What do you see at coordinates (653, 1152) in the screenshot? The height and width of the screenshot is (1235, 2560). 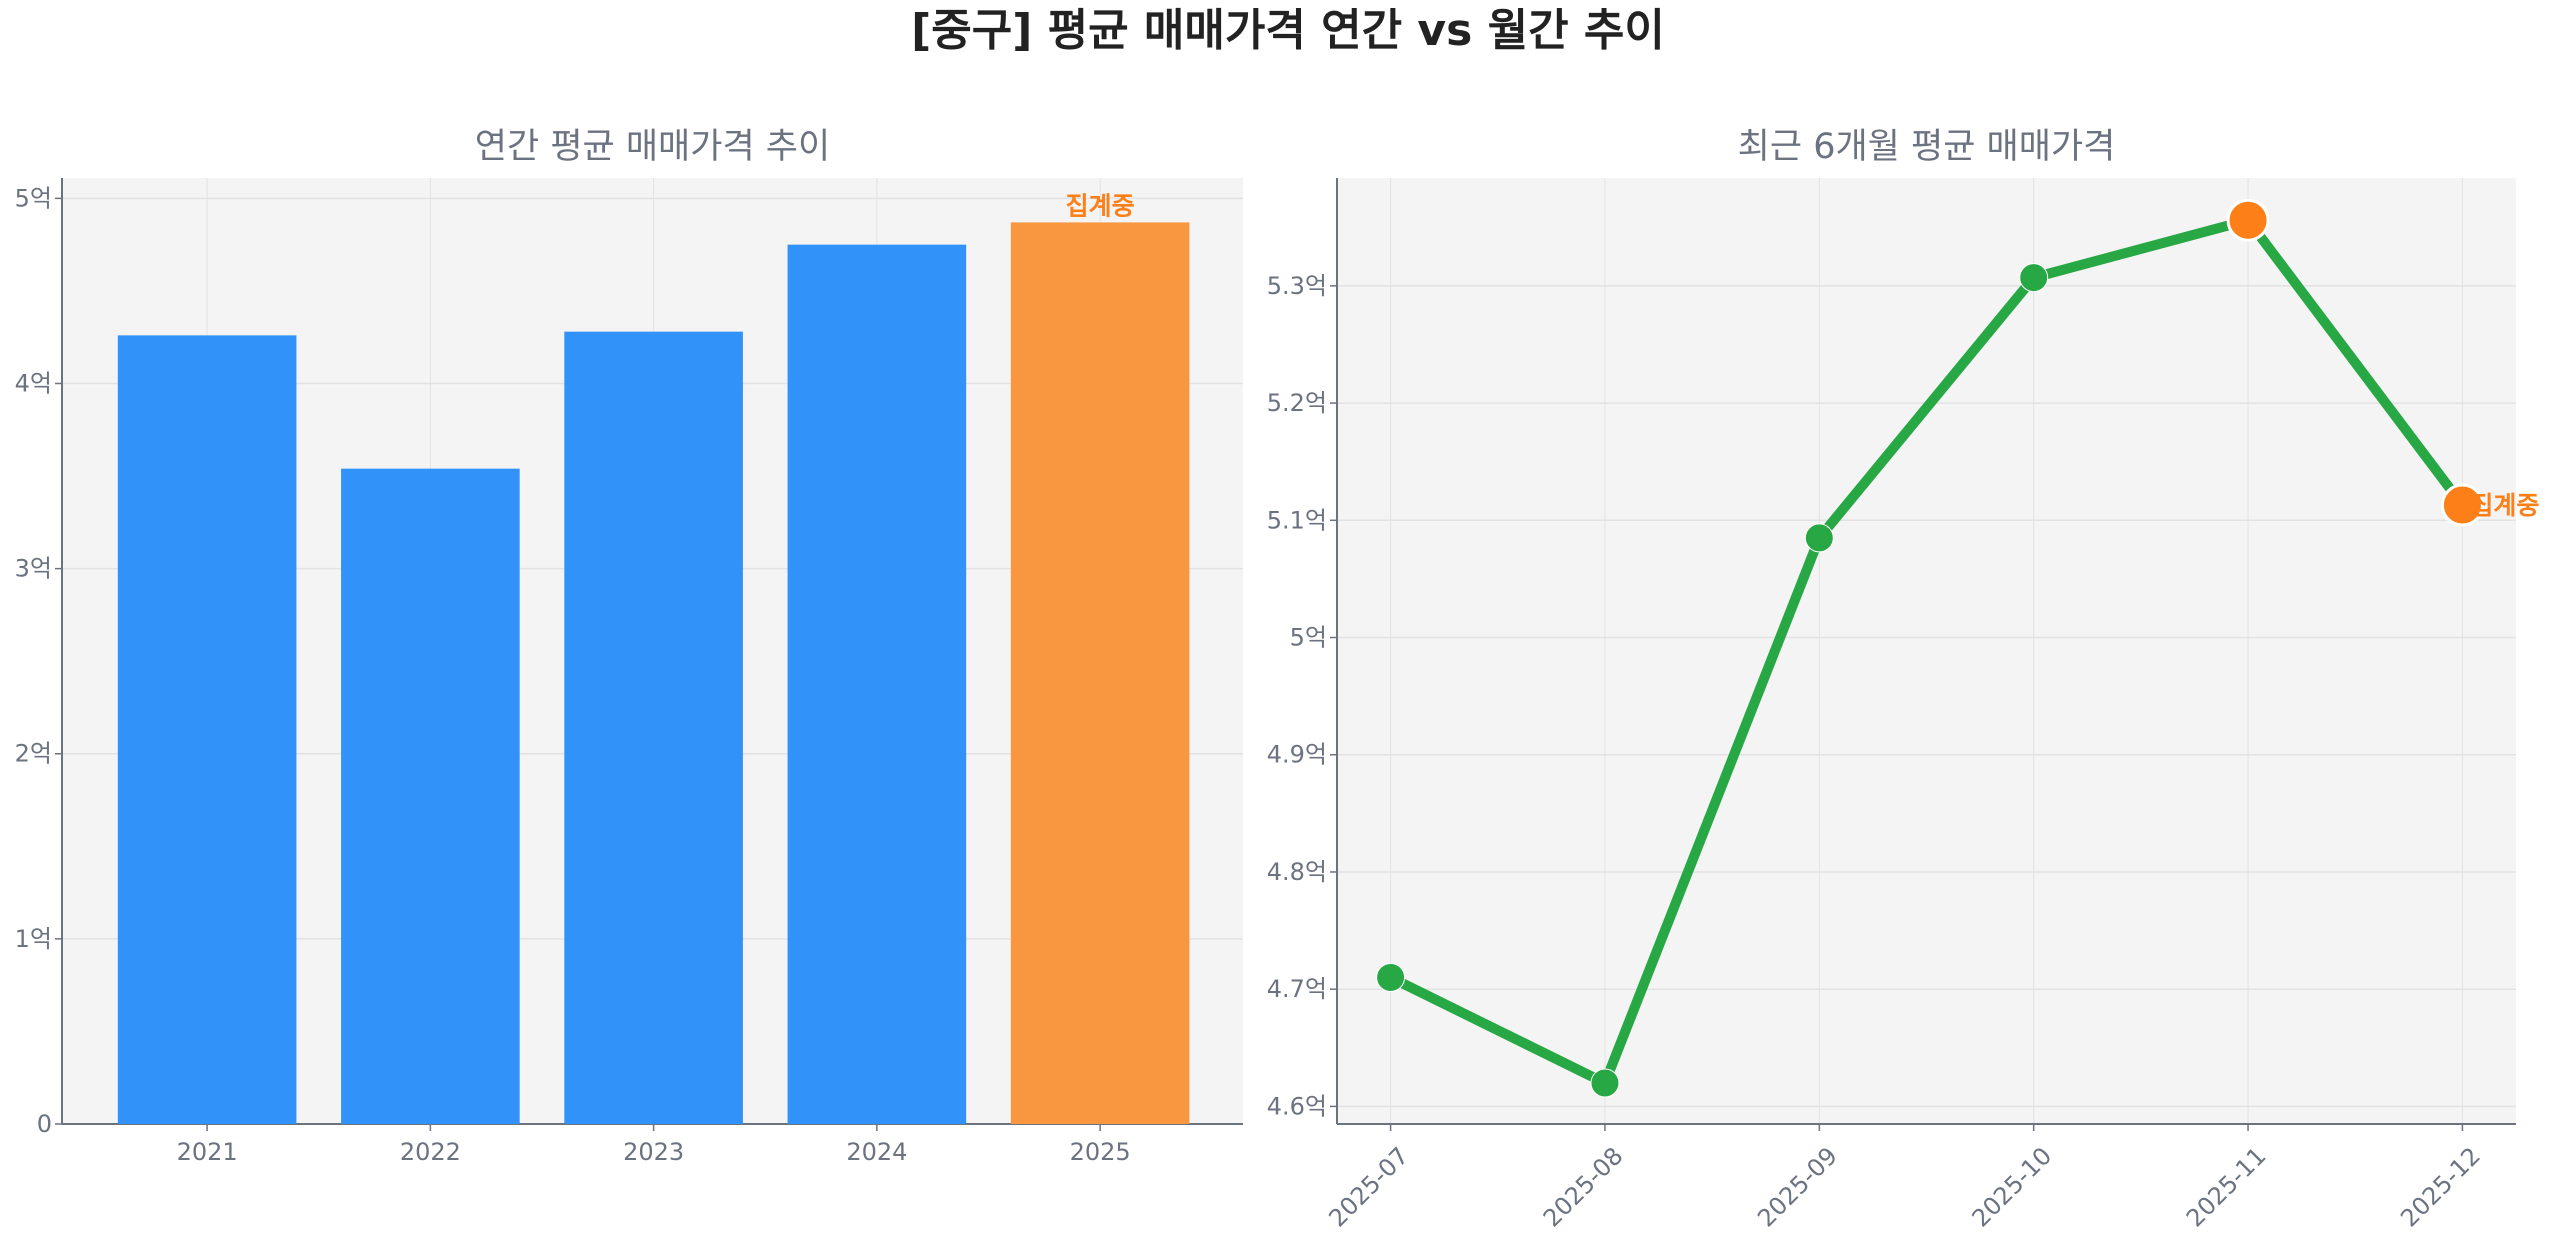 I see `x-tick-label: 2023` at bounding box center [653, 1152].